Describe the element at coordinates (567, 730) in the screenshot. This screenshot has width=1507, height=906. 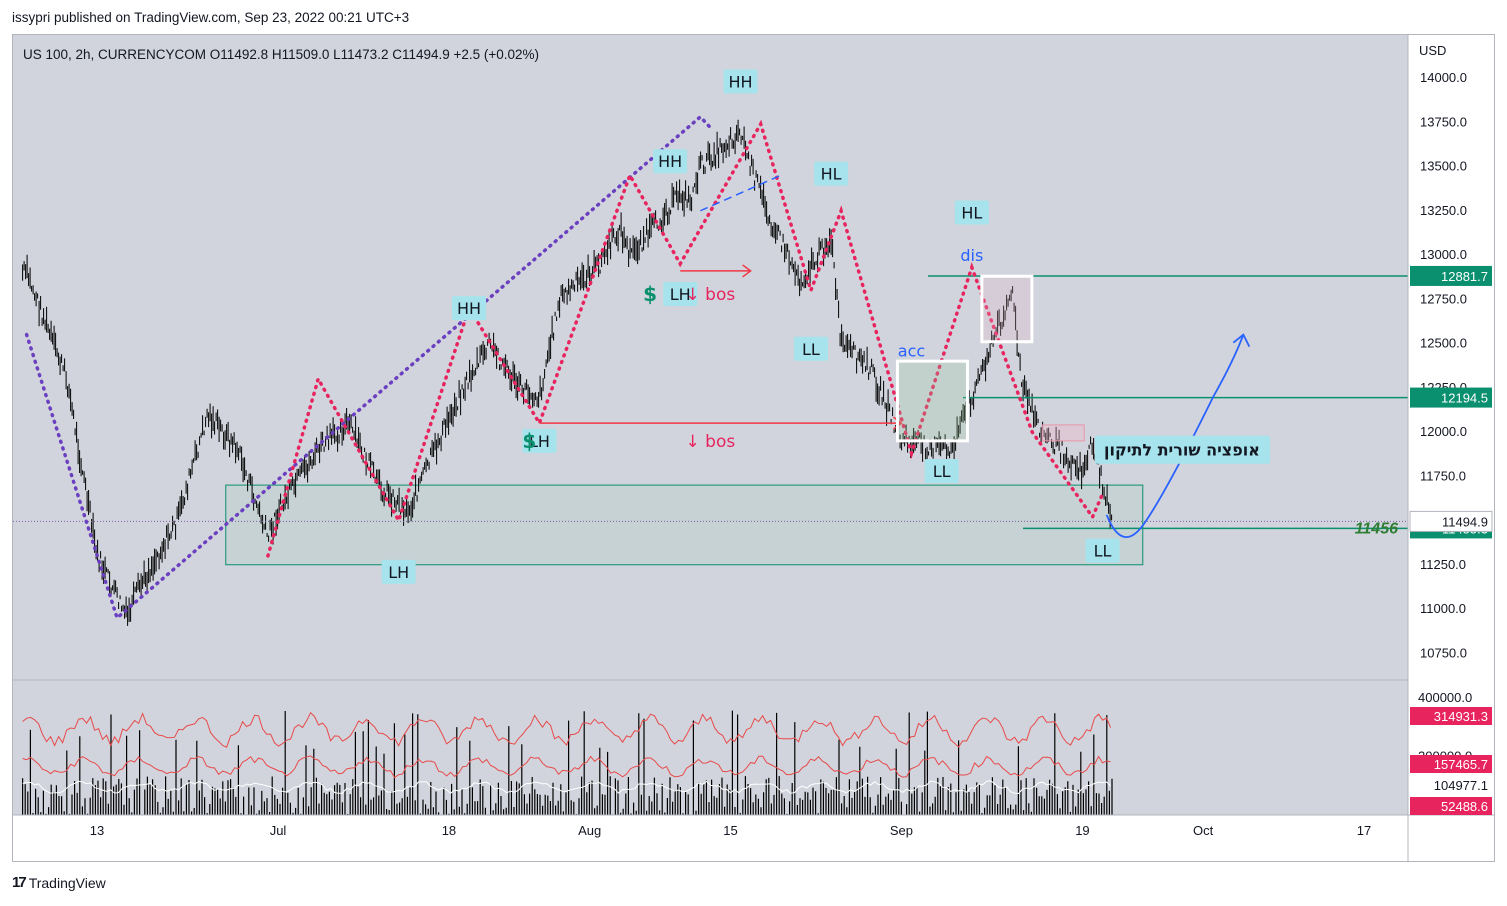
I see `volume-ma-upper` at that location.